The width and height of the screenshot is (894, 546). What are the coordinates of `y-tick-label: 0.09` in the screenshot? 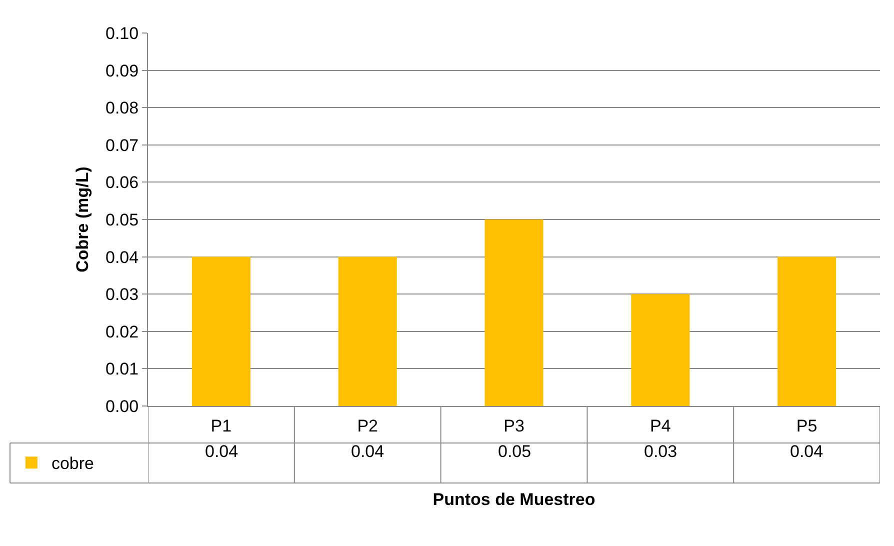 It's located at (122, 70).